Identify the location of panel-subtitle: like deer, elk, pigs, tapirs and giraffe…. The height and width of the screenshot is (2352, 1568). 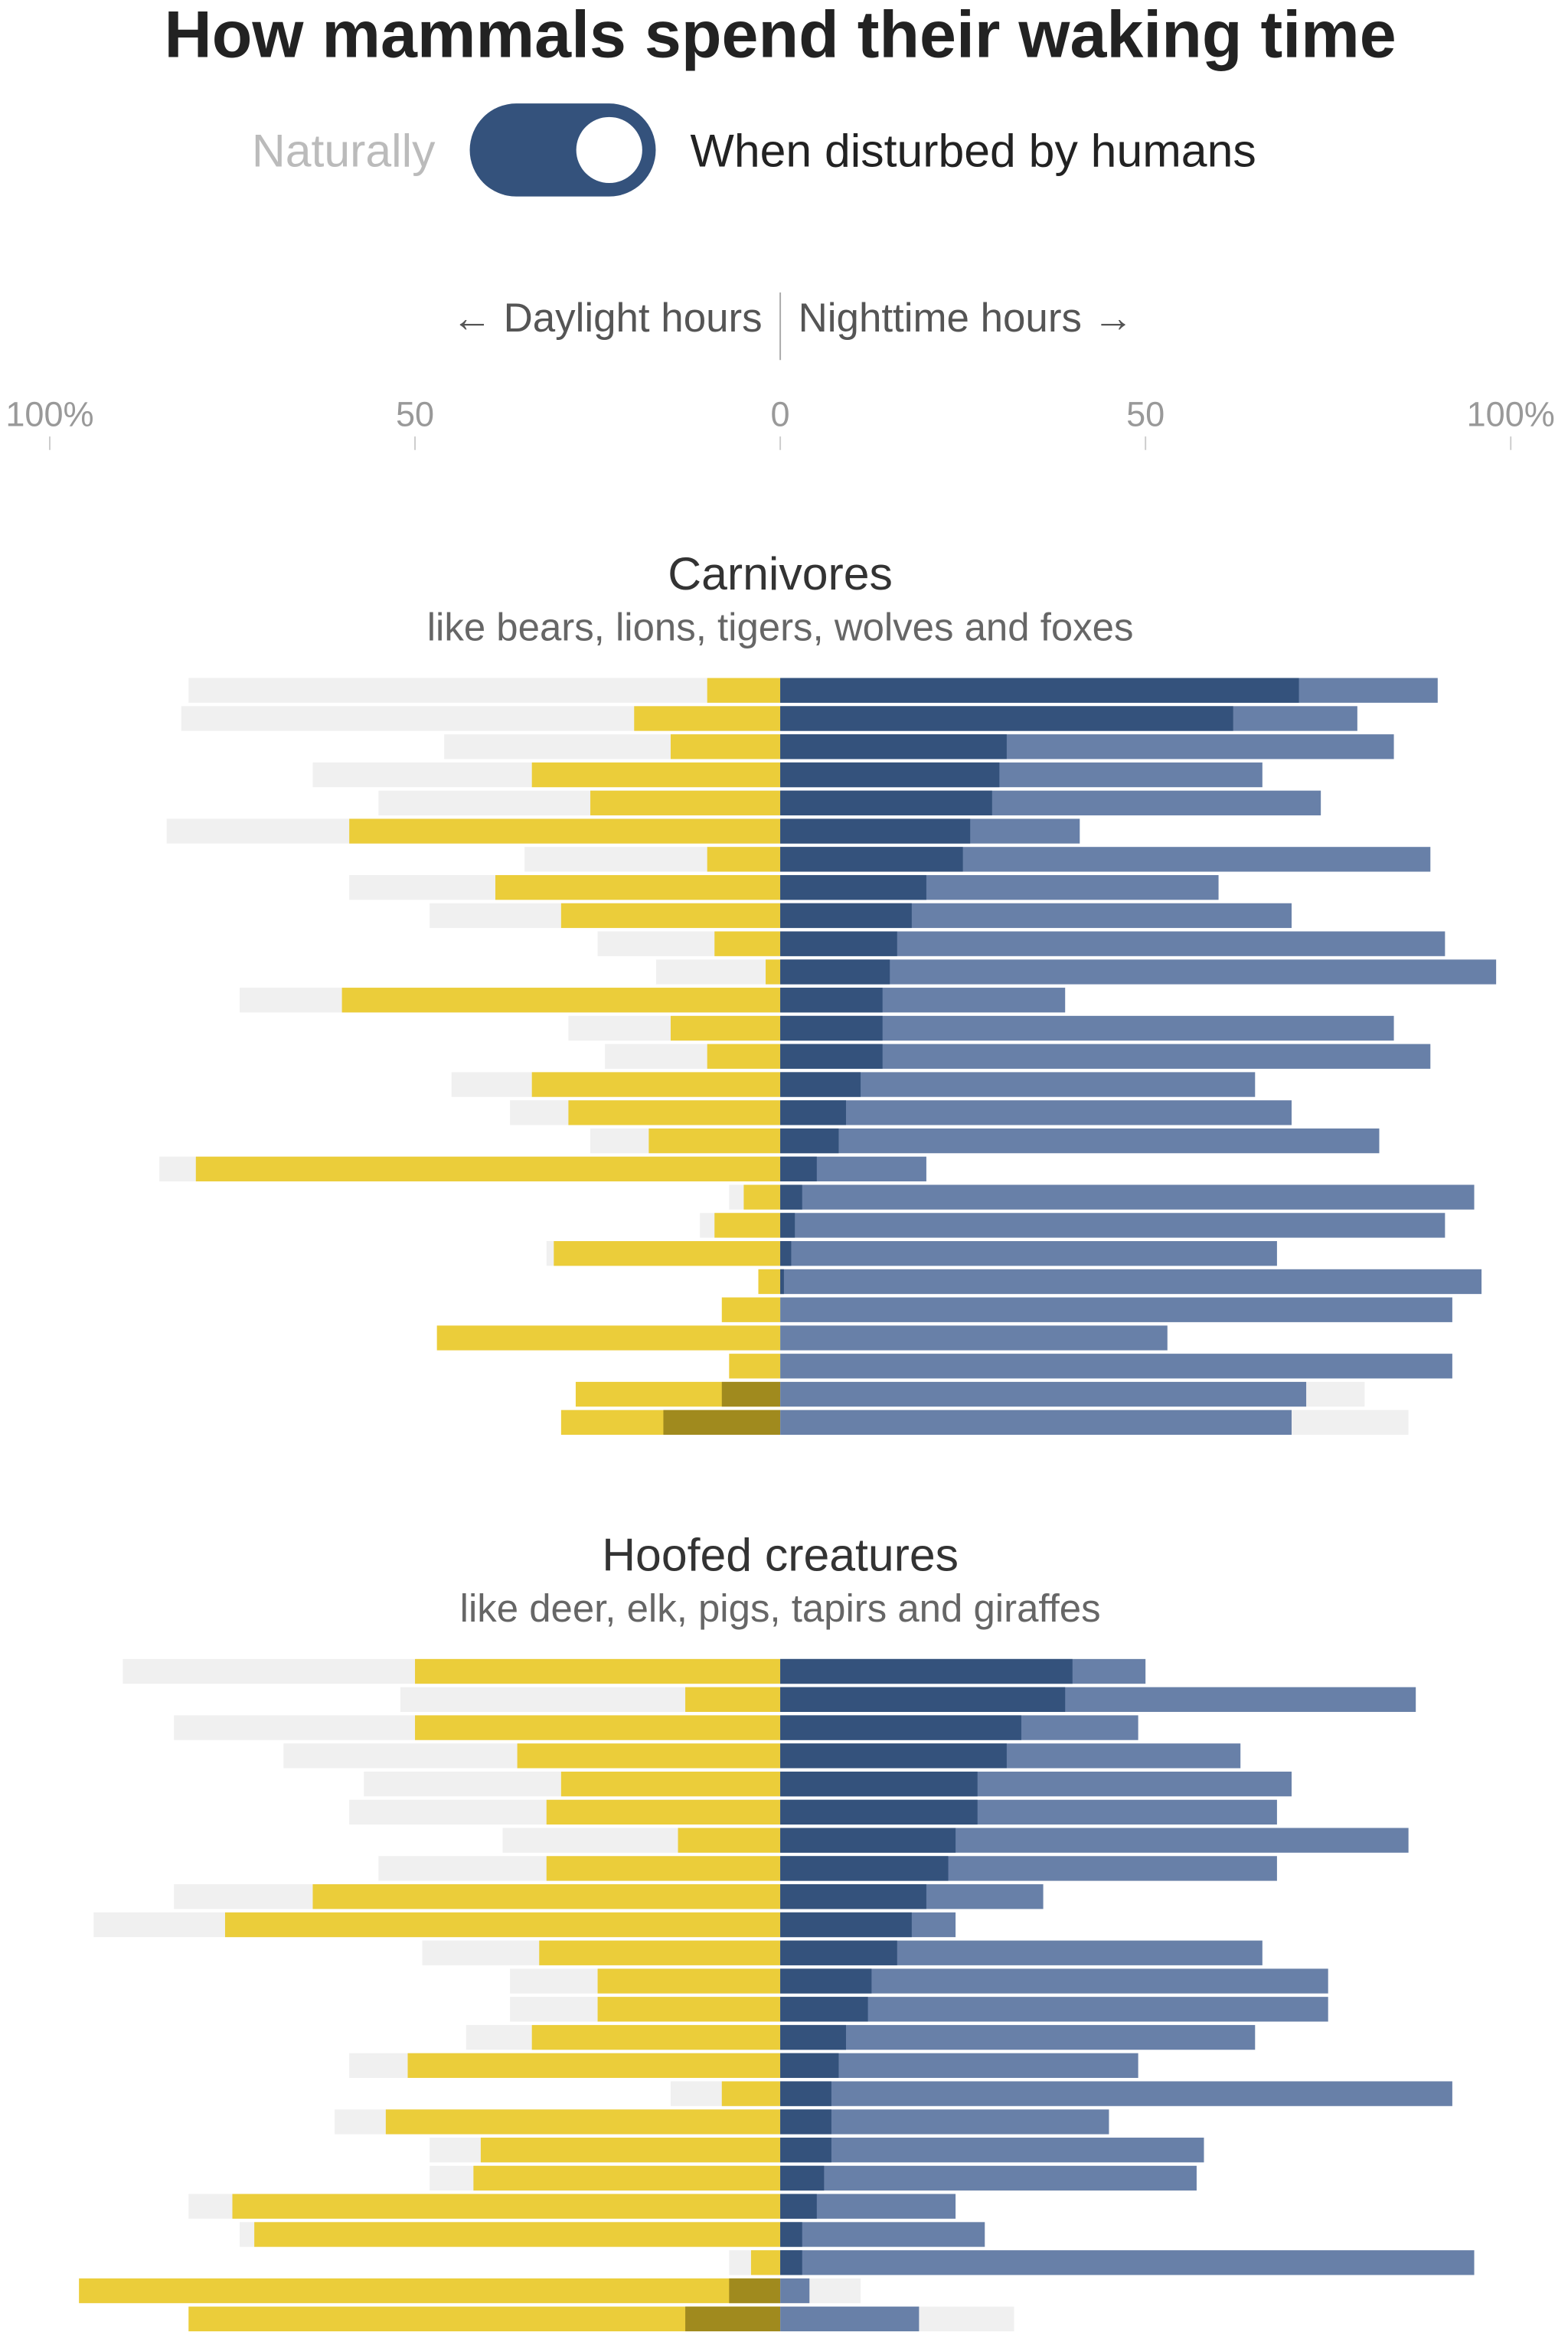
(780, 1608).